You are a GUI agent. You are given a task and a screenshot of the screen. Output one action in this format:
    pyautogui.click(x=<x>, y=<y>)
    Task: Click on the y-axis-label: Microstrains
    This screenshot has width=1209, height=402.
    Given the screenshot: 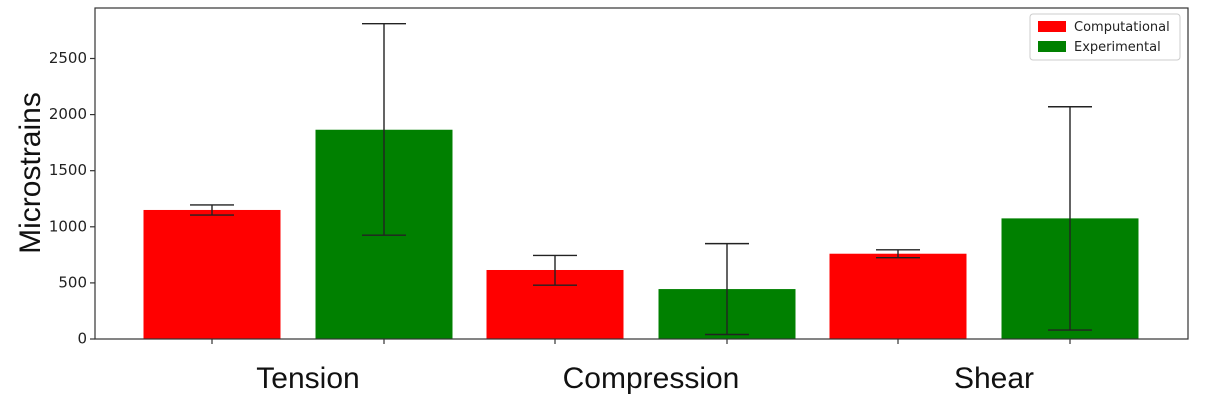 What is the action you would take?
    pyautogui.click(x=30, y=173)
    